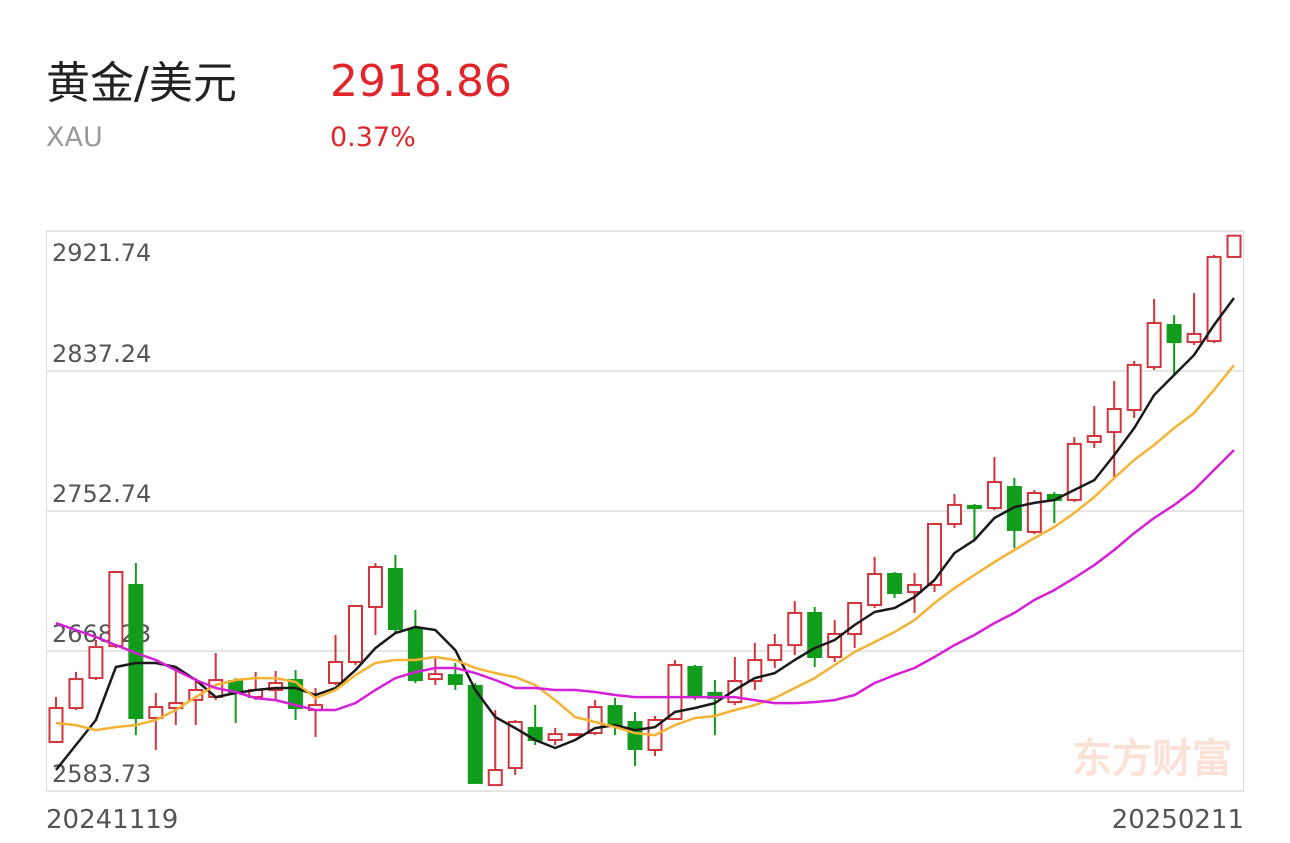  Describe the element at coordinates (101, 253) in the screenshot. I see `y-tick-label: 2921.74` at that location.